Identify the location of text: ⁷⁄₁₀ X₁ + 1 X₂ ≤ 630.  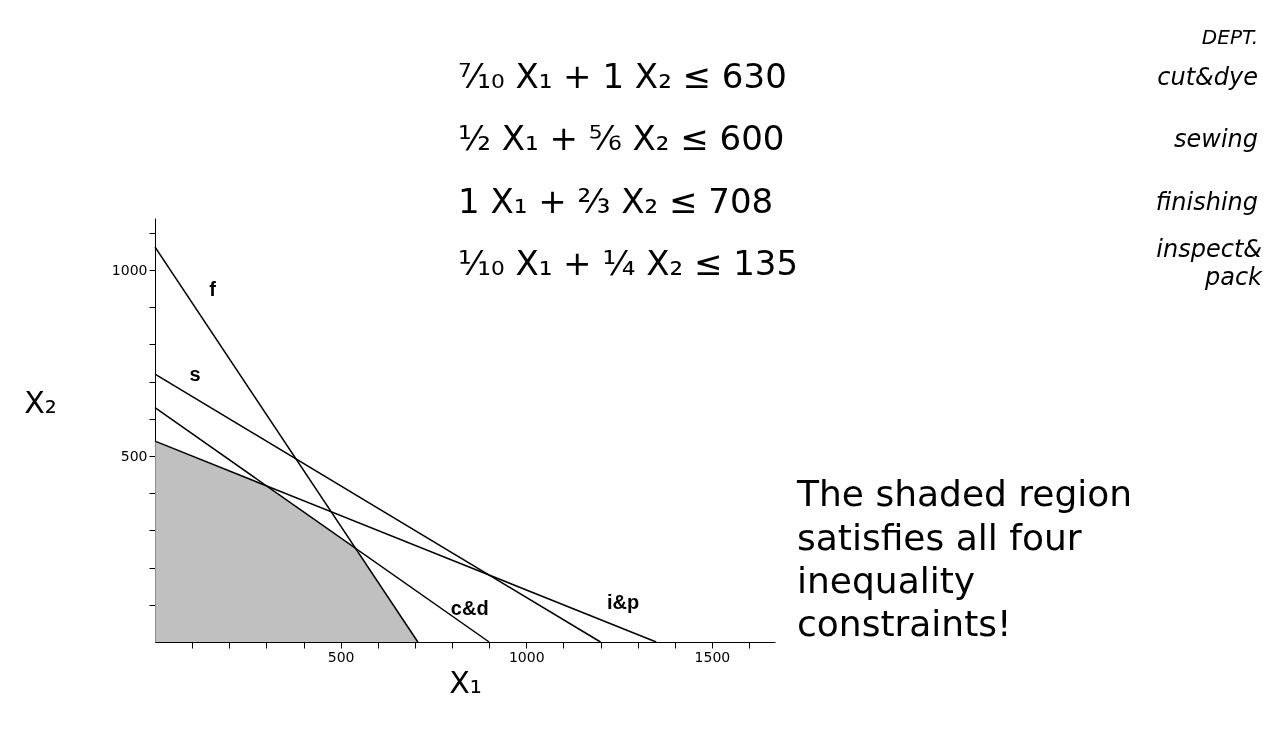
(622, 76).